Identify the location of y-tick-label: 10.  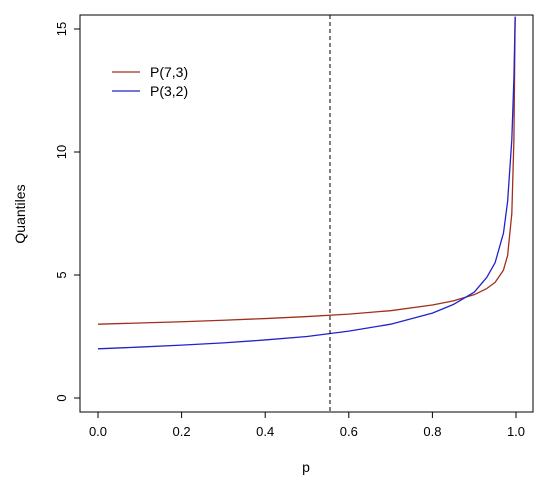
(61, 152).